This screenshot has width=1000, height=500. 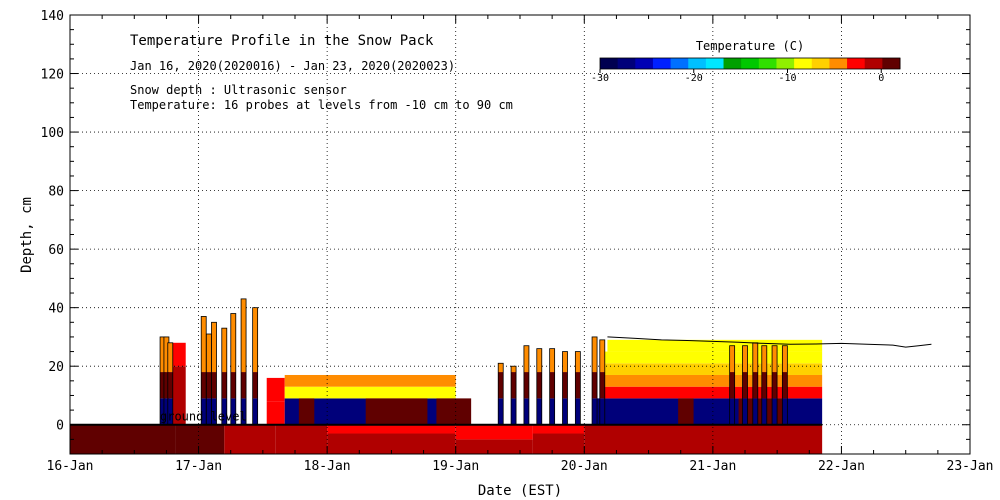 I want to click on annotation-snow-depth: Snow depth : Ultrasonic sensor, so click(x=238, y=90).